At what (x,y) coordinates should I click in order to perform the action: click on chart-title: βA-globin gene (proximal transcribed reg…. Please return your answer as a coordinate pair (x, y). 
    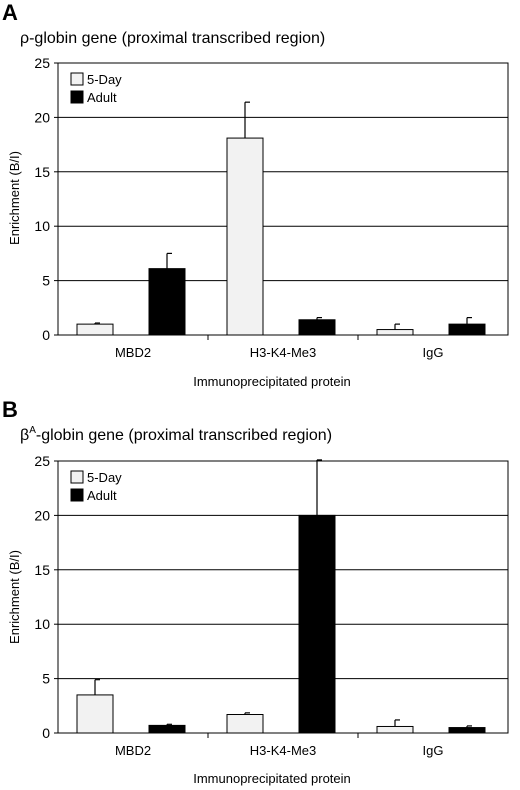
    Looking at the image, I should click on (176, 434).